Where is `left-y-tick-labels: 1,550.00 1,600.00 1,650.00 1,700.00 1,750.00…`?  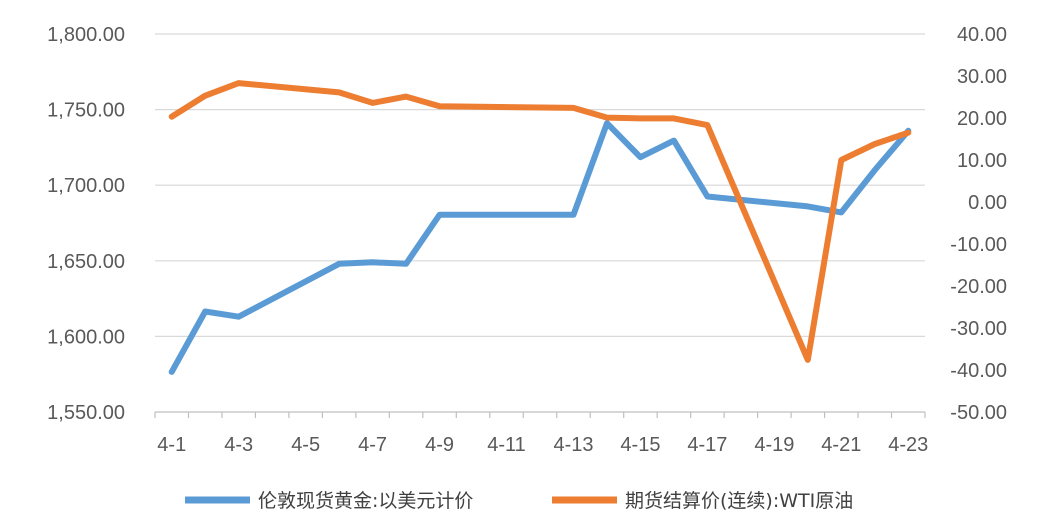
left-y-tick-labels: 1,550.00 1,600.00 1,650.00 1,700.00 1,750.00… is located at coordinates (86, 224).